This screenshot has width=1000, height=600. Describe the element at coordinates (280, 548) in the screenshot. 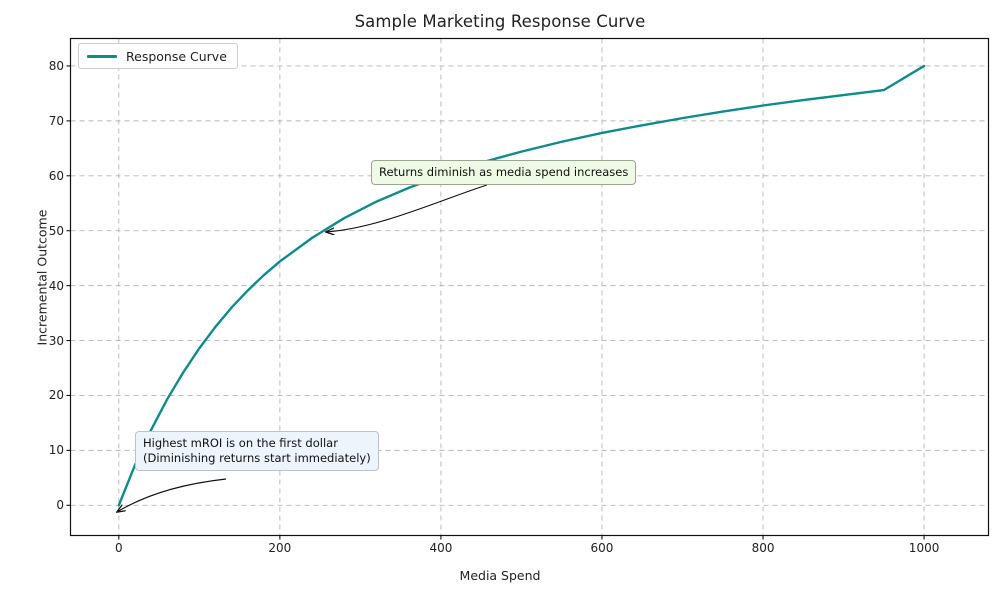

I see `x-tick-label: 200` at that location.